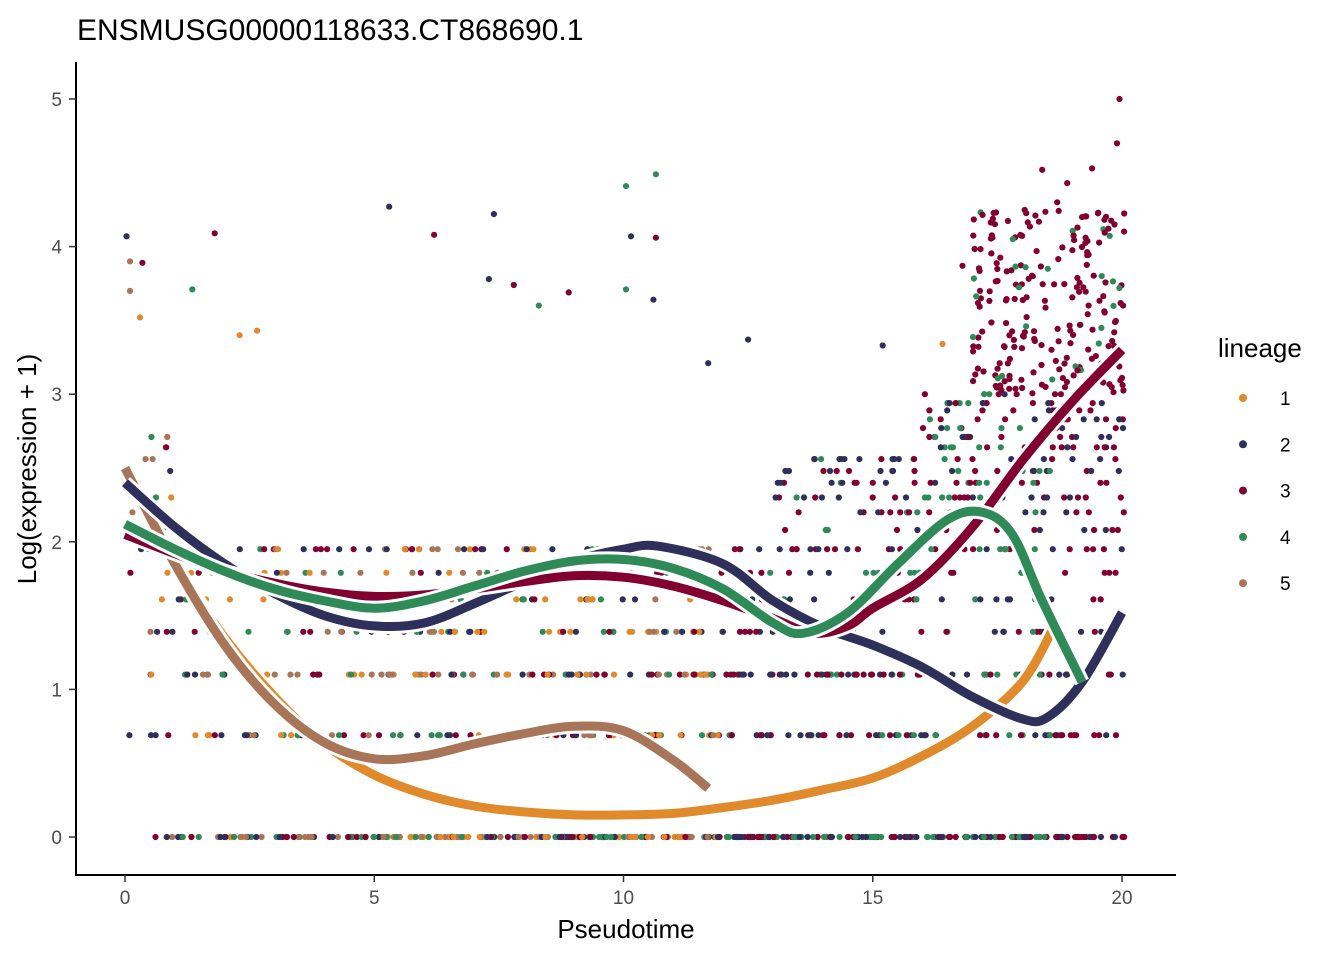 The image size is (1344, 960). Describe the element at coordinates (374, 898) in the screenshot. I see `x-tick-label: 5` at that location.